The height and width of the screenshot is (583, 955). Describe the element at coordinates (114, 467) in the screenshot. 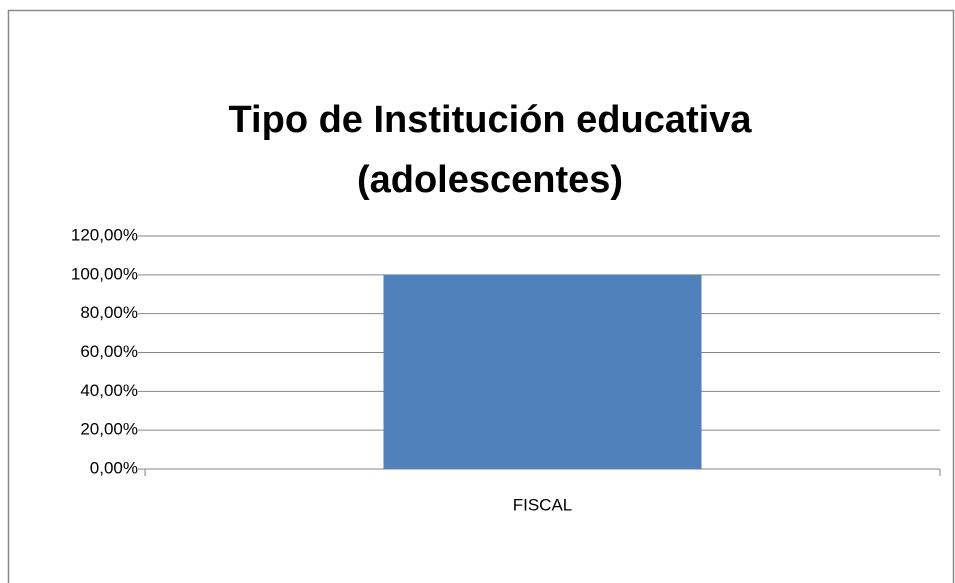

I see `y-tick-label: 0,00%` at that location.